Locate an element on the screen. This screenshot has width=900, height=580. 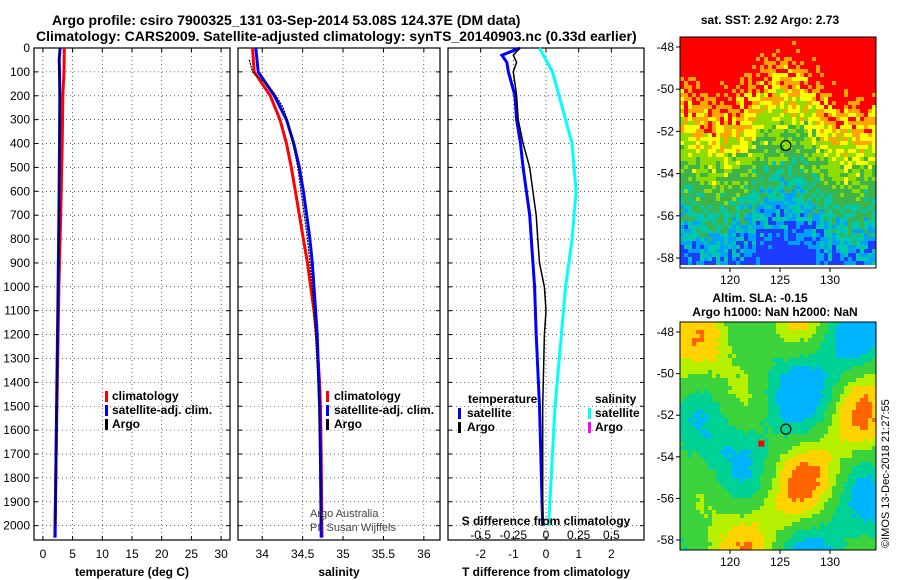
depth-tick-label: 1800 is located at coordinates (16, 478).